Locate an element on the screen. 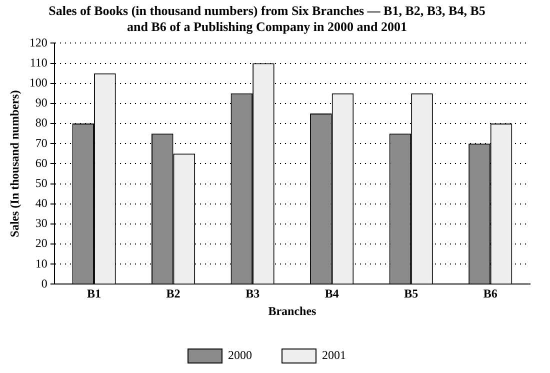 This screenshot has width=550, height=373. x-tick-label: B6 is located at coordinates (490, 293).